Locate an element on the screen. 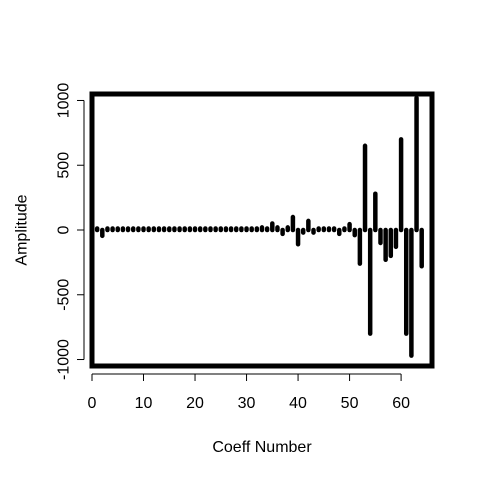 Image resolution: width=480 pixels, height=485 pixels. y-axis: -1000 -500 0 500 1000 is located at coordinates (70, 231).